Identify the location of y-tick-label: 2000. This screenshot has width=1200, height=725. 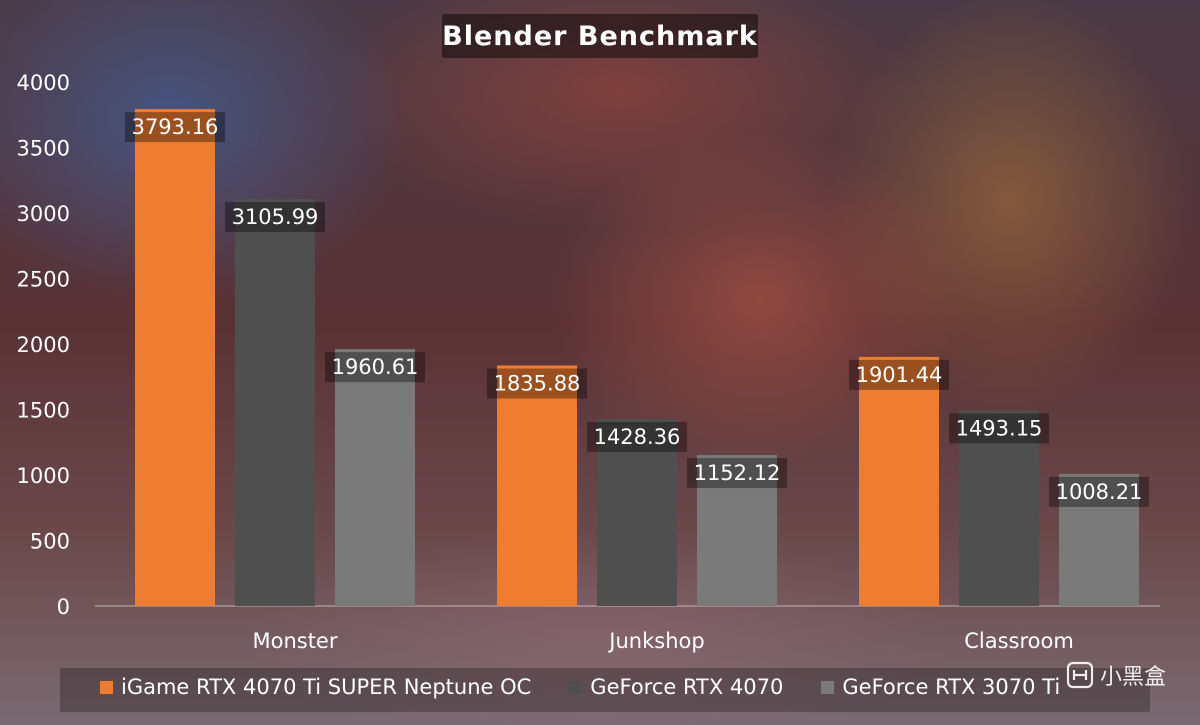
(43, 345).